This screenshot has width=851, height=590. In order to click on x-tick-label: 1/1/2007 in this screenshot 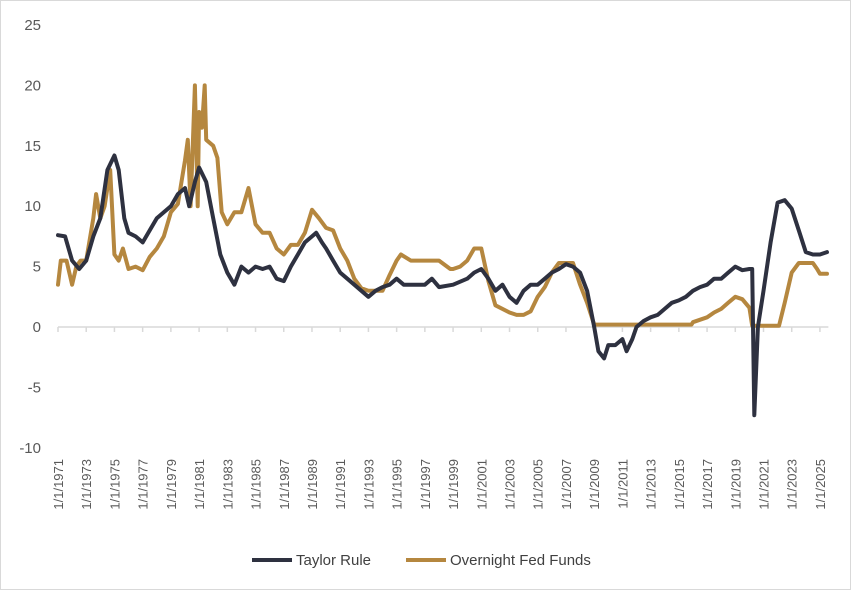, I will do `click(566, 484)`.